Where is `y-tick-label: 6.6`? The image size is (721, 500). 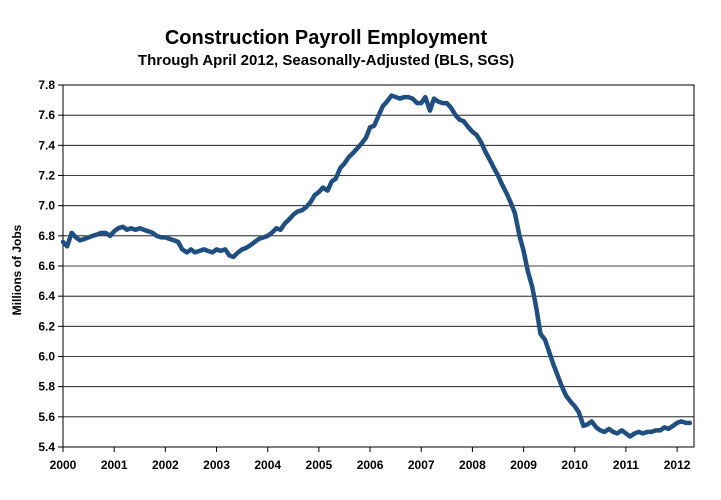 y-tick-label: 6.6 is located at coordinates (46, 266).